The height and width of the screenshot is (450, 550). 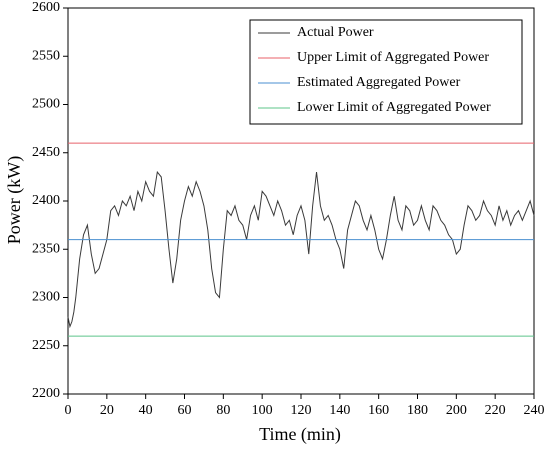 I want to click on legend-label: Actual Power, so click(x=335, y=32).